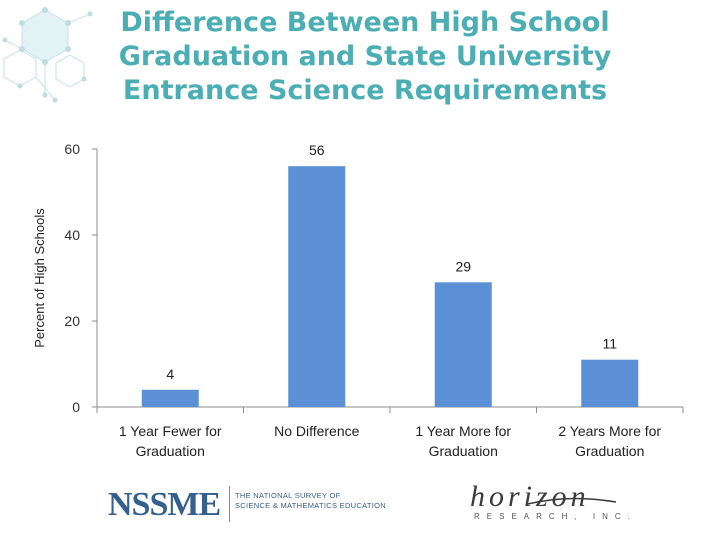 The width and height of the screenshot is (720, 540). I want to click on y-tick-label: 60, so click(72, 149).